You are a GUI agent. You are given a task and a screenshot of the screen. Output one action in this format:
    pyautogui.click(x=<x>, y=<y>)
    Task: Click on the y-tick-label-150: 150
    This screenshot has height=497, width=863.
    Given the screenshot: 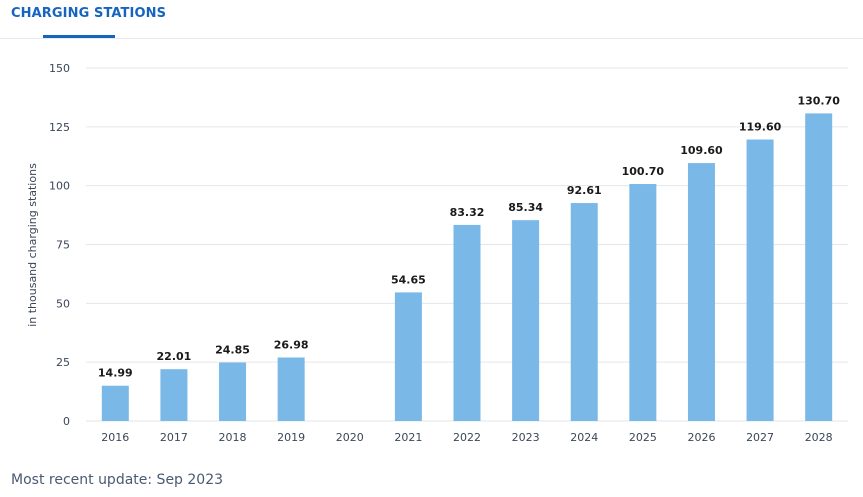 What is the action you would take?
    pyautogui.click(x=59, y=68)
    